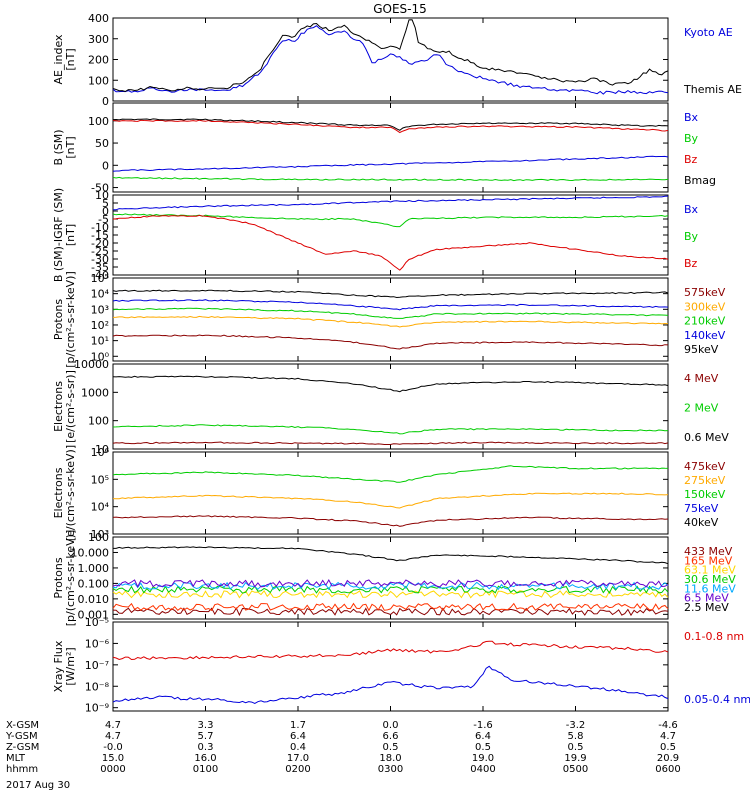 This screenshot has width=750, height=800. Describe the element at coordinates (58, 147) in the screenshot. I see `y-axis-label-line: B (SM)` at that location.